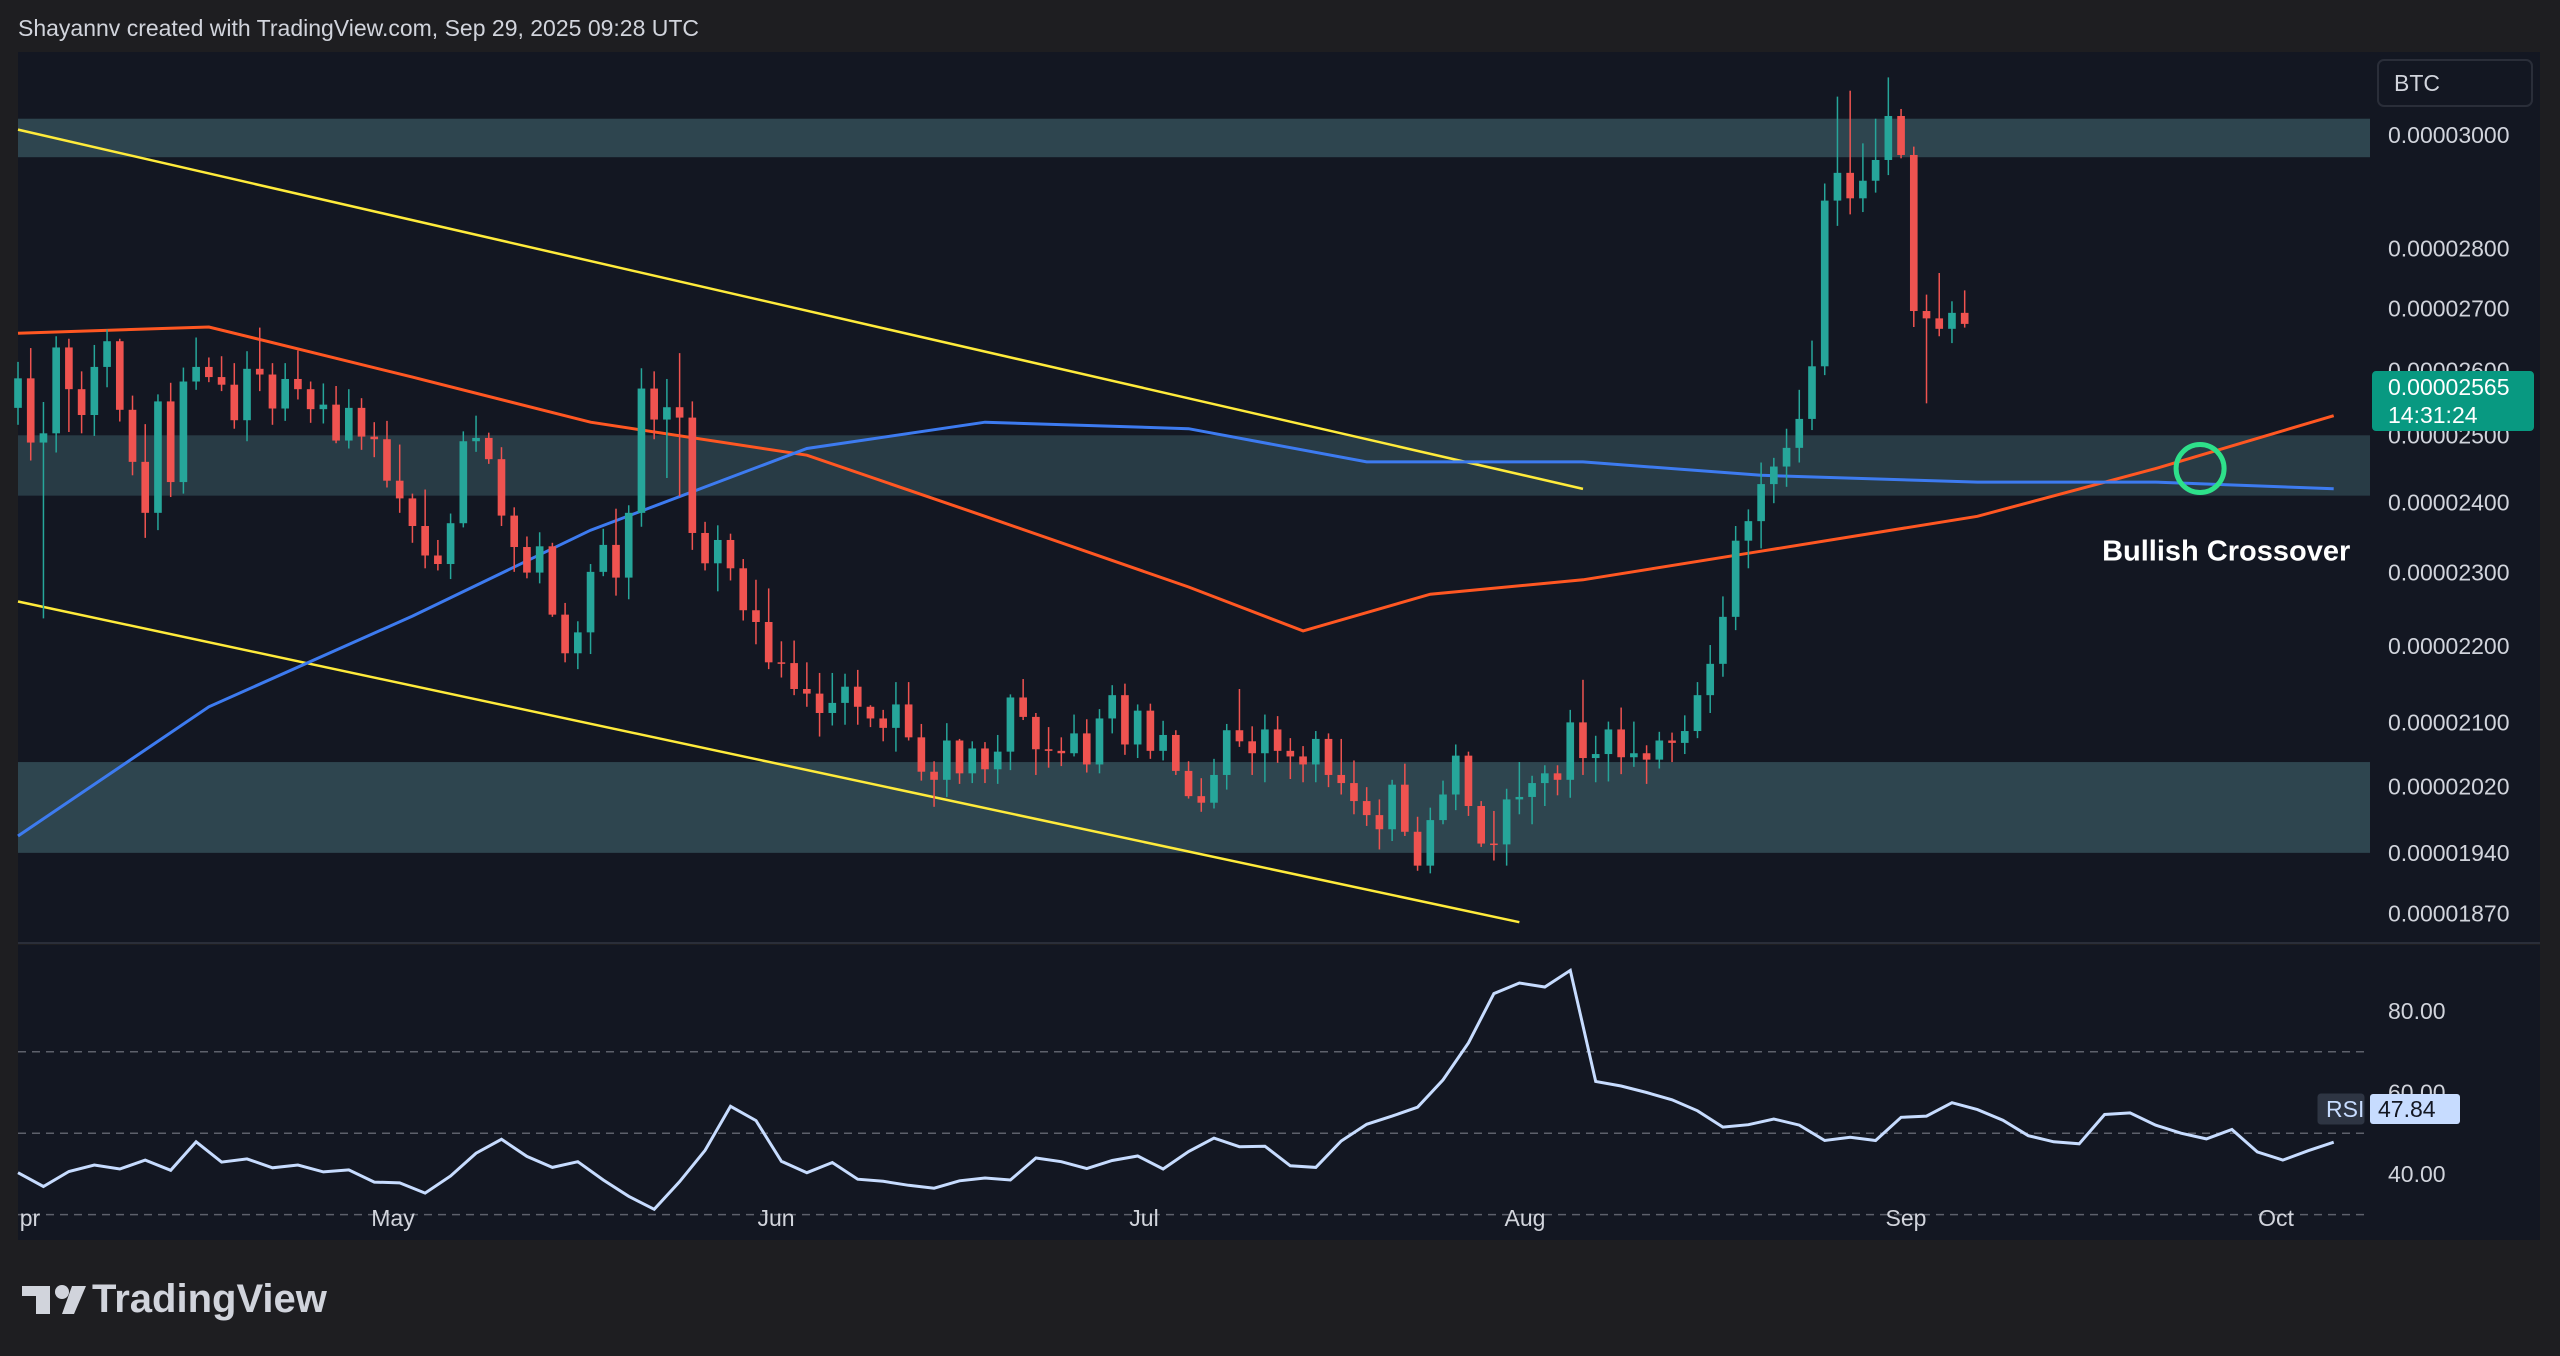  What do you see at coordinates (2345, 1109) in the screenshot?
I see `rsi-name: RSI` at bounding box center [2345, 1109].